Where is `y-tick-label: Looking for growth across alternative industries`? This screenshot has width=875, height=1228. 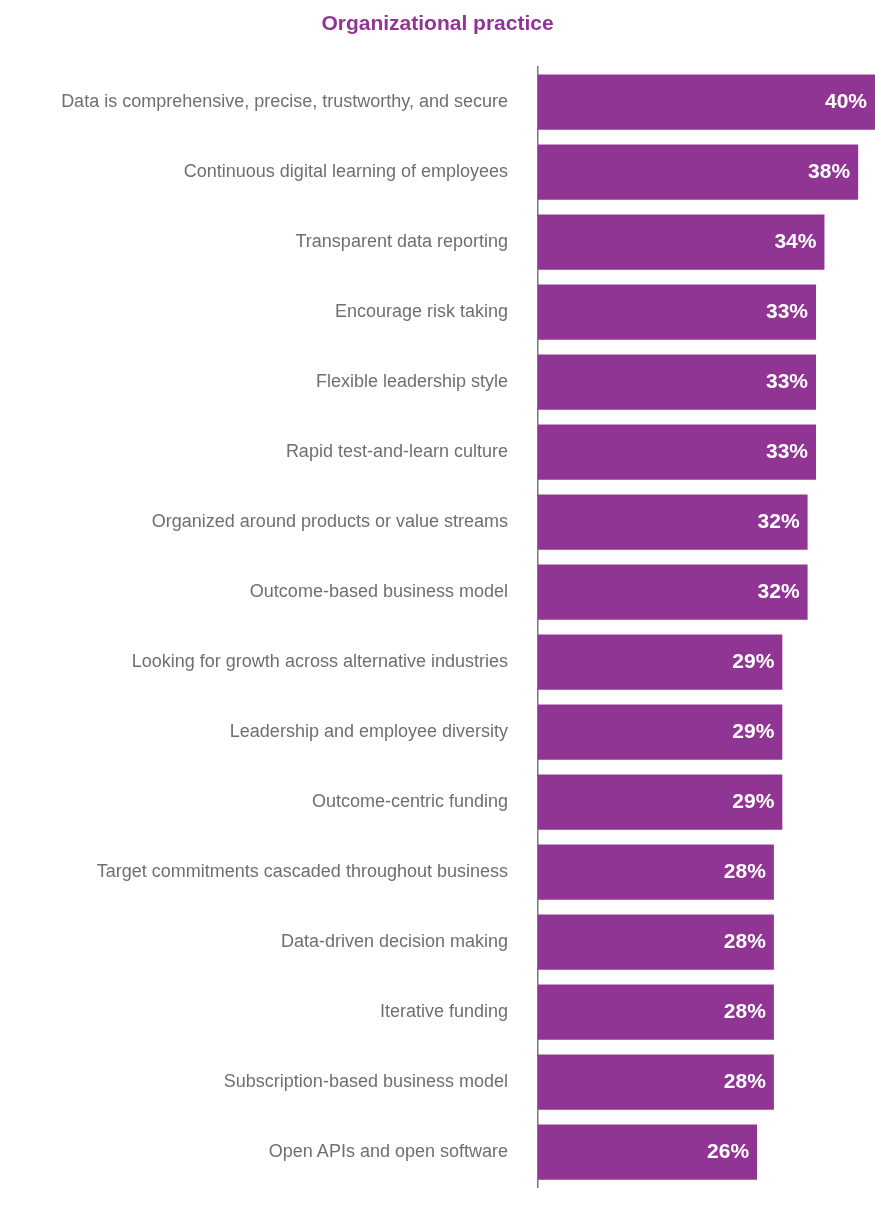
y-tick-label: Looking for growth across alternative industries is located at coordinates (319, 661).